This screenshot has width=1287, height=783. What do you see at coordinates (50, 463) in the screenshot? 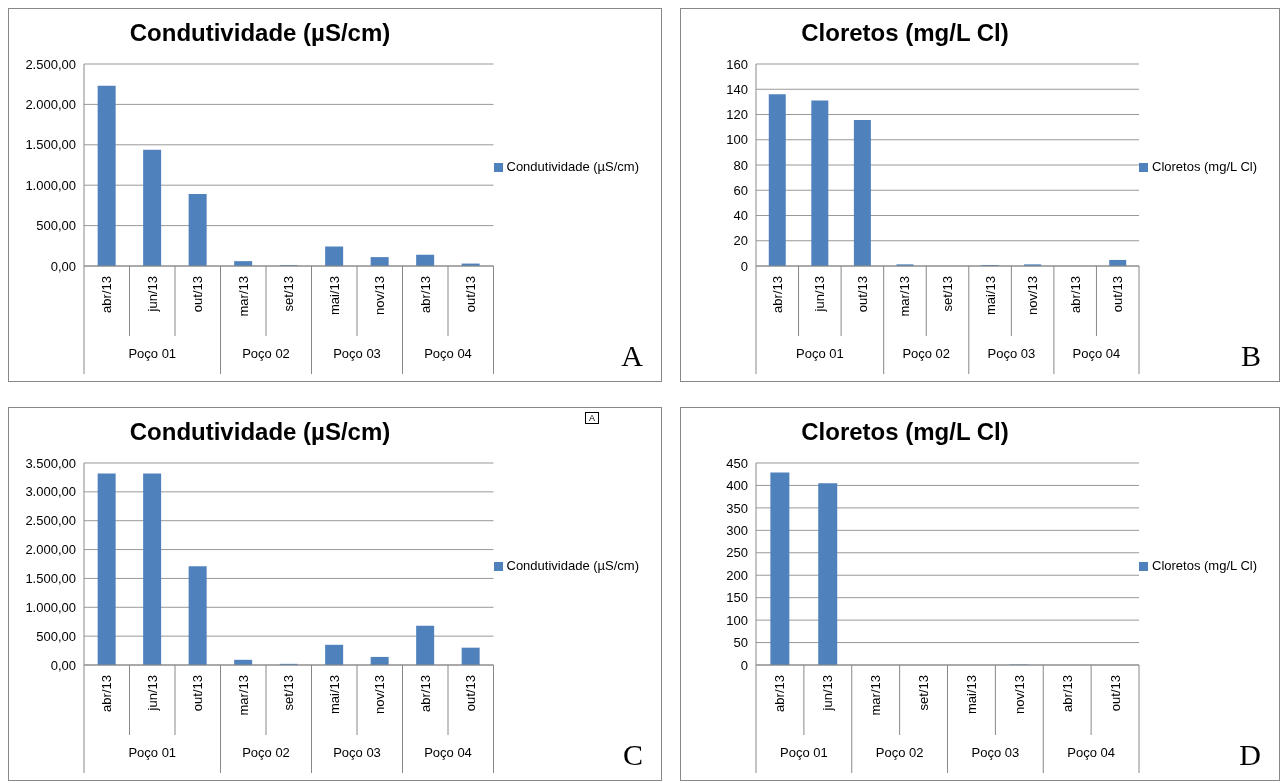
I see `y-tick-label: 3.500,00` at bounding box center [50, 463].